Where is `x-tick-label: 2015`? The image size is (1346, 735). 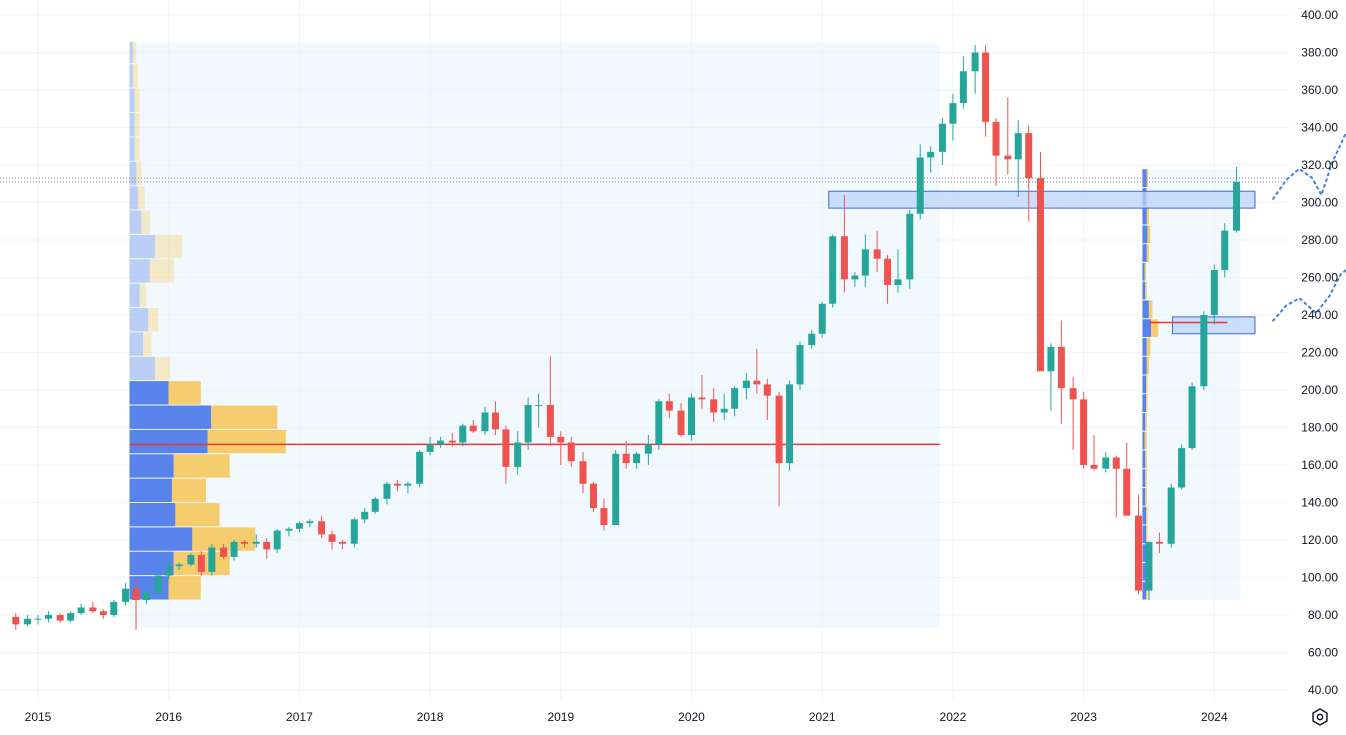 x-tick-label: 2015 is located at coordinates (38, 717).